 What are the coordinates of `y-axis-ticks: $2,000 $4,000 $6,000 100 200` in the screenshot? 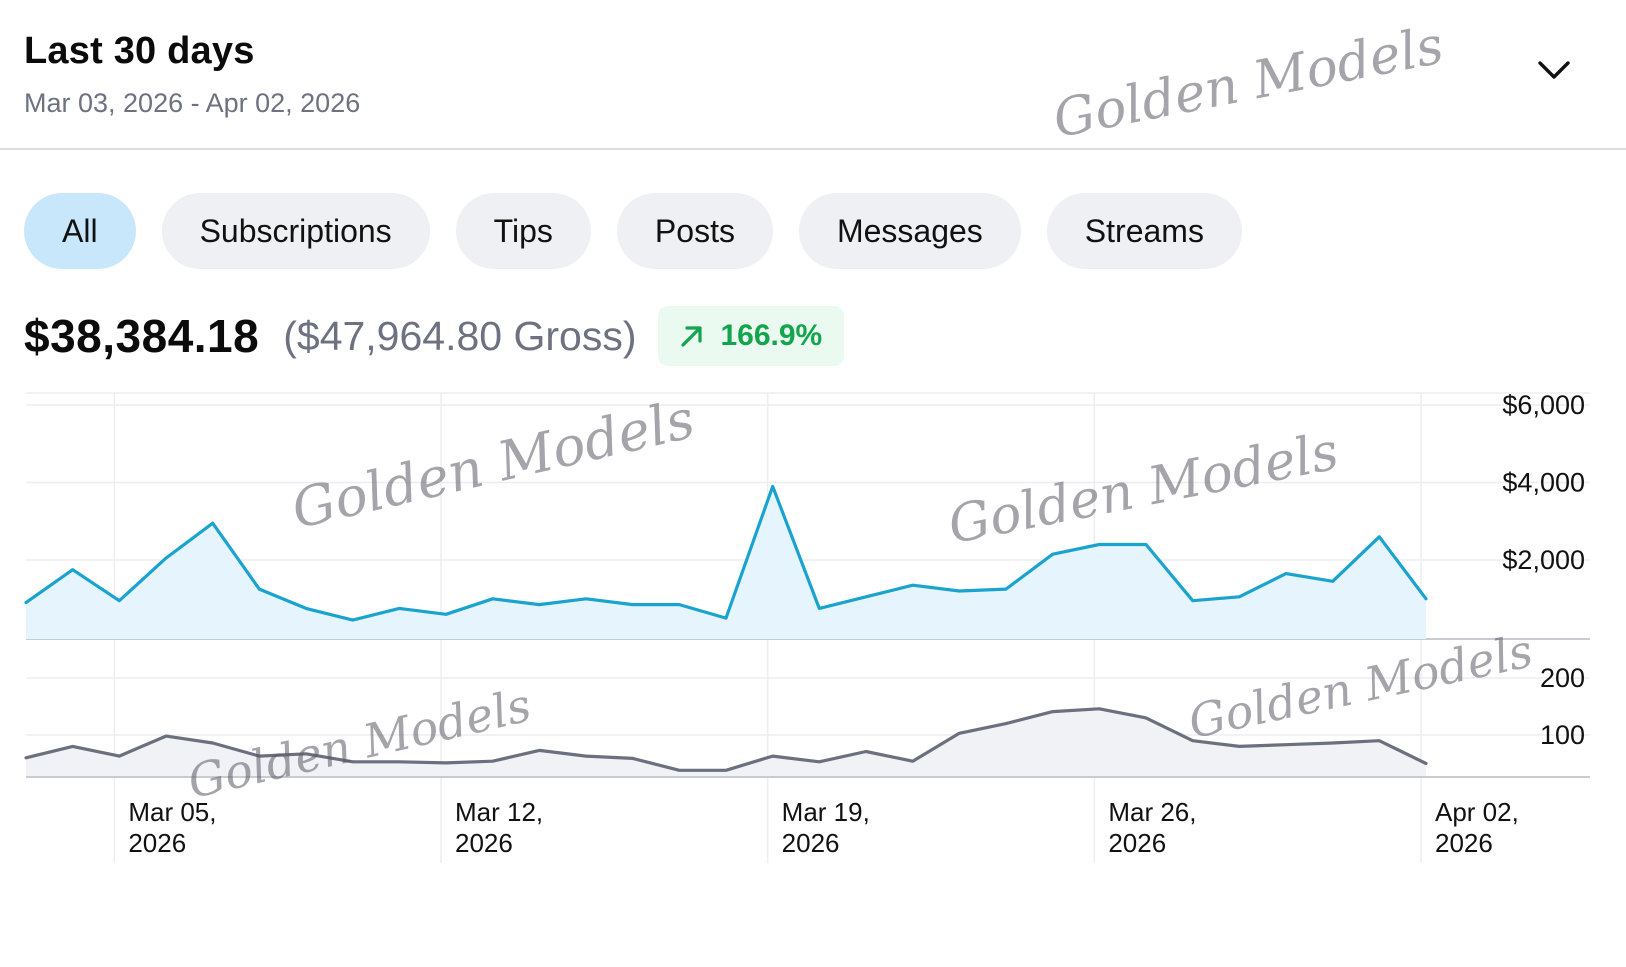 It's located at (1543, 570).